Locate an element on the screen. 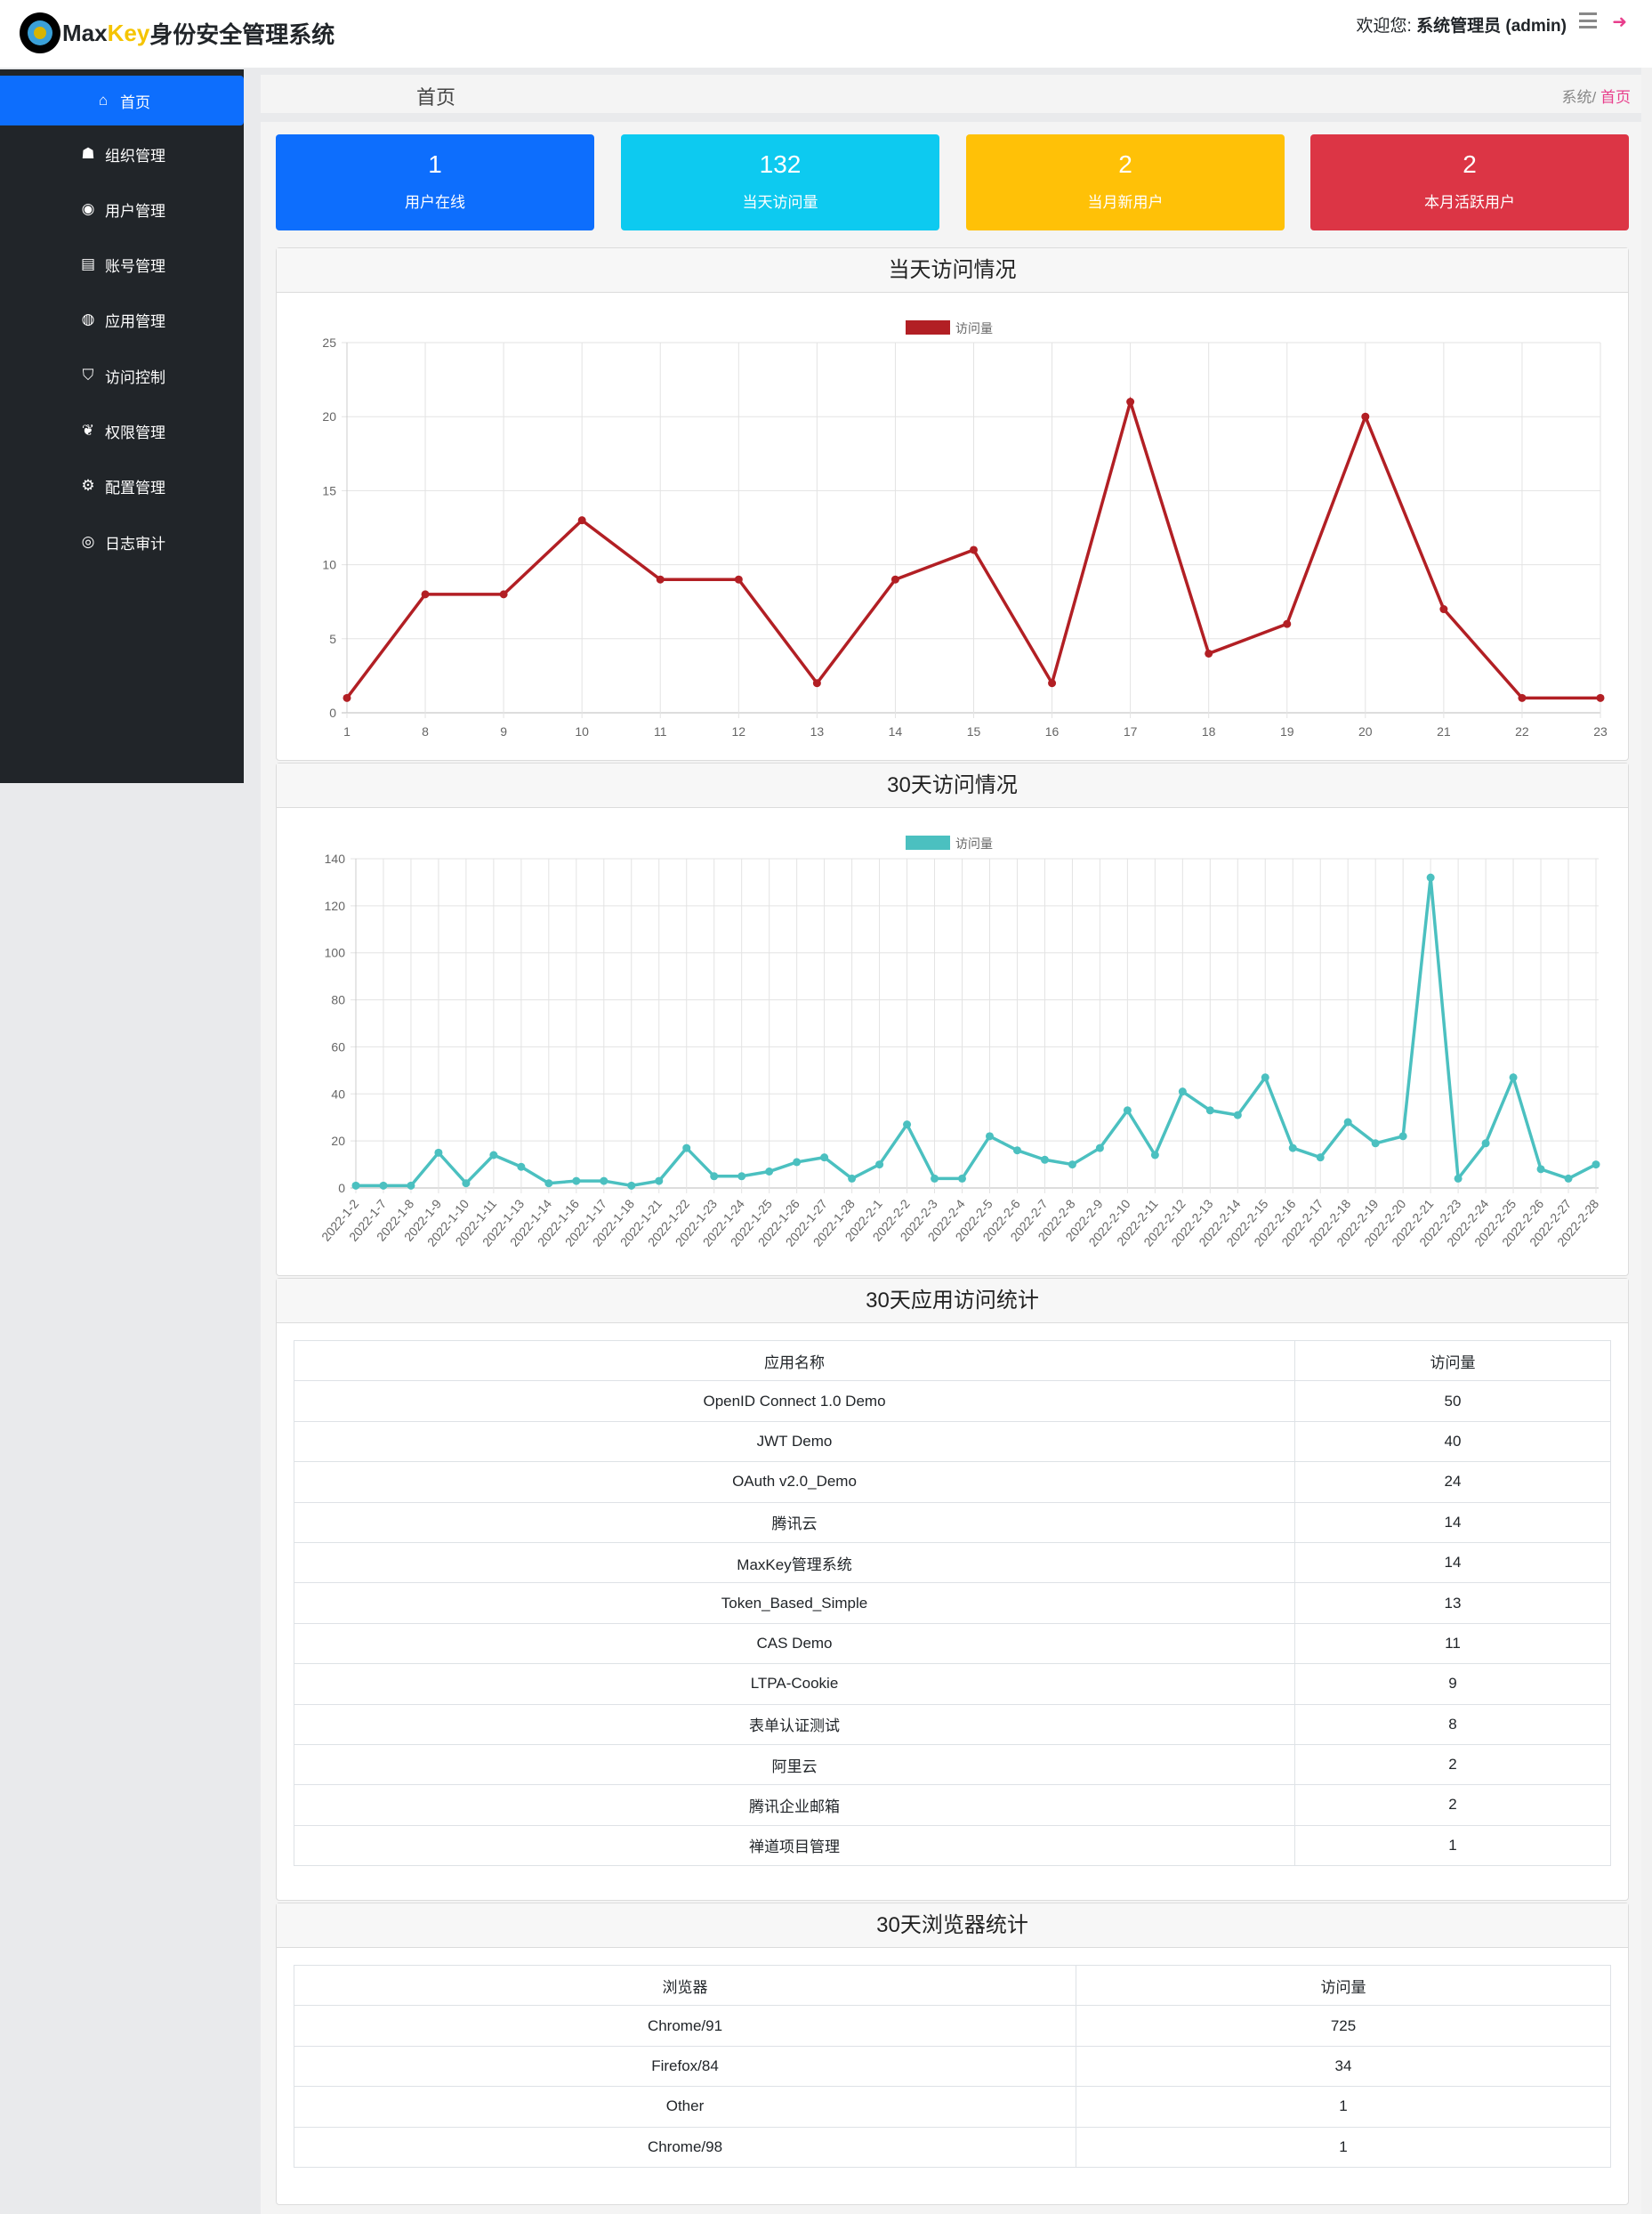 The height and width of the screenshot is (2214, 1652). table-row: Chrome/91 725 is located at coordinates (952, 2026).